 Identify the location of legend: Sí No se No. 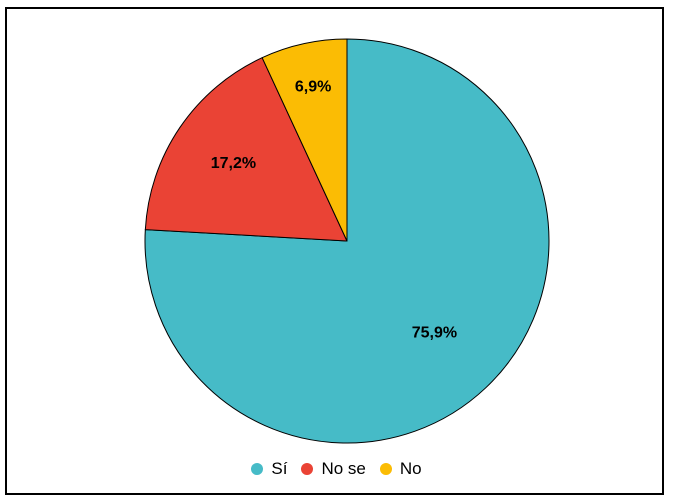
(336, 469).